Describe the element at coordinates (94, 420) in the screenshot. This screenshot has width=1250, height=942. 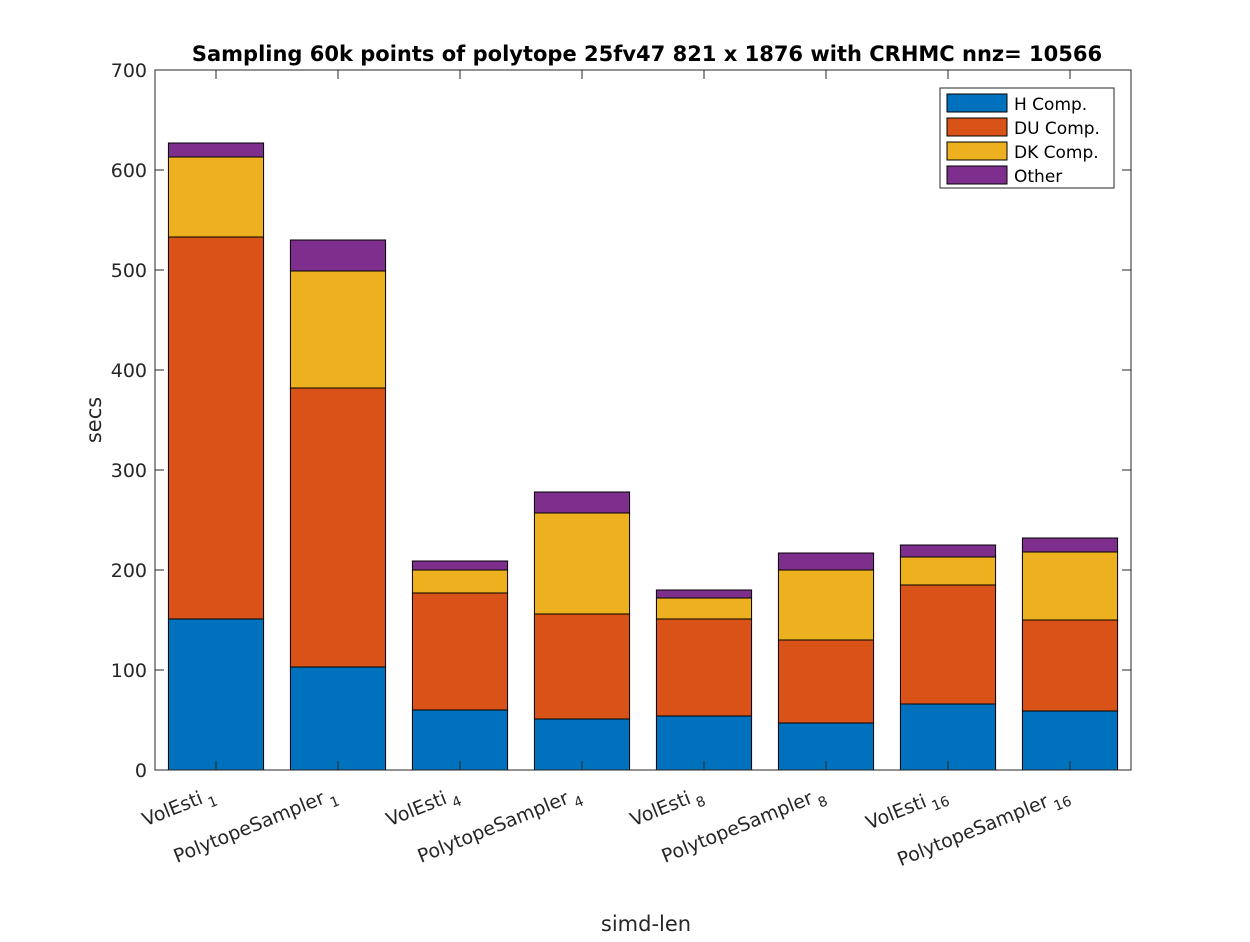
I see `y-axis-label: secs` at that location.